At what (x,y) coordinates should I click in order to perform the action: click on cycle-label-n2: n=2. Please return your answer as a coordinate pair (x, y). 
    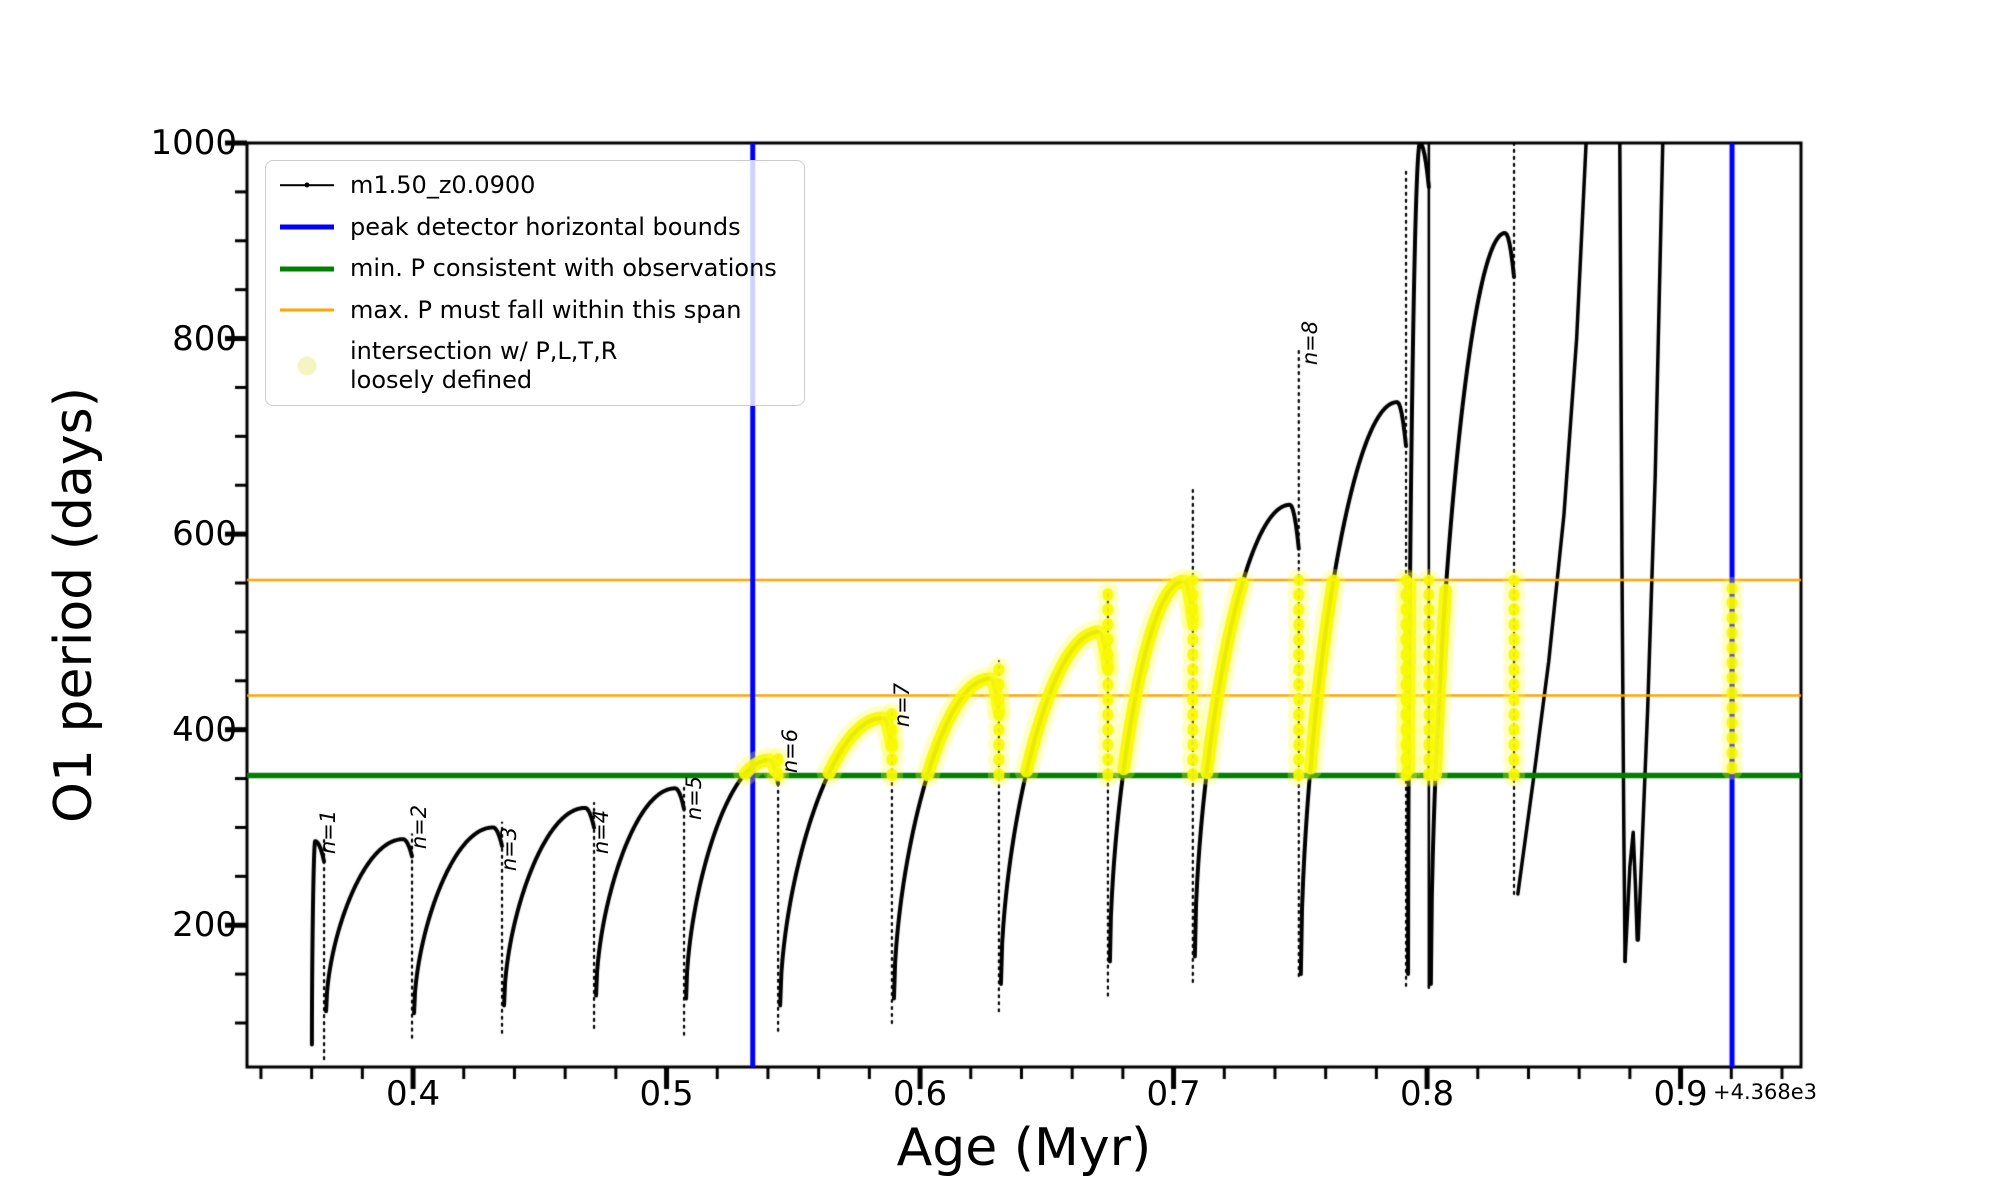
    Looking at the image, I should click on (418, 827).